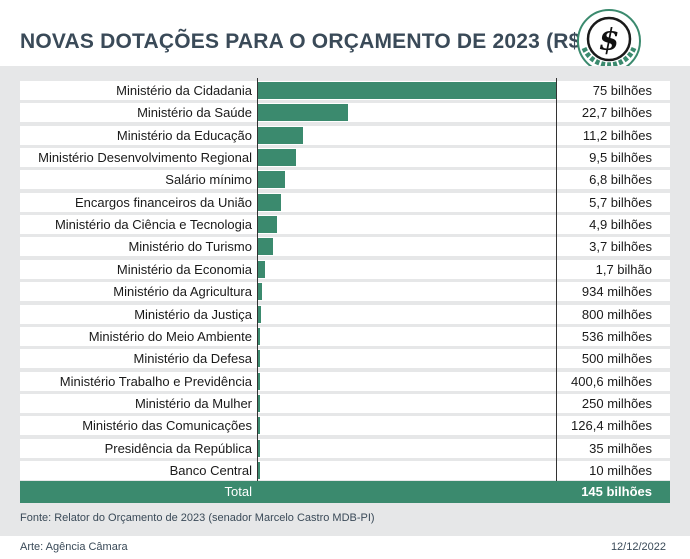  I want to click on value-label: 1,7 bilhão, so click(623, 269).